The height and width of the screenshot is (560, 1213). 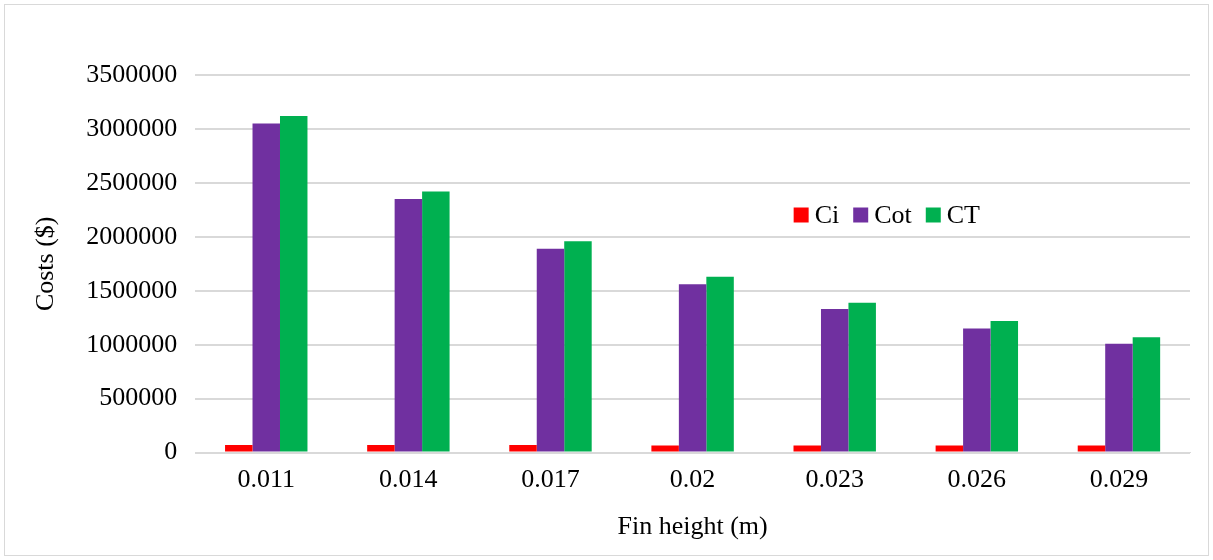 I want to click on x-tick-label: 0.014, so click(x=408, y=479).